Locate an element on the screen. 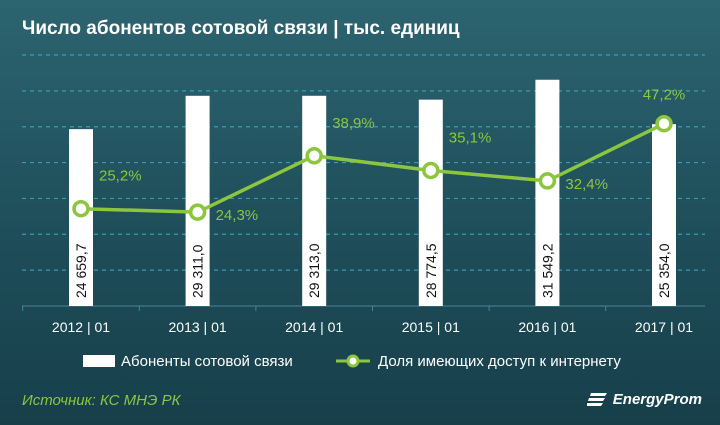 This screenshot has width=720, height=425. legend-swatch-marker is located at coordinates (353, 361).